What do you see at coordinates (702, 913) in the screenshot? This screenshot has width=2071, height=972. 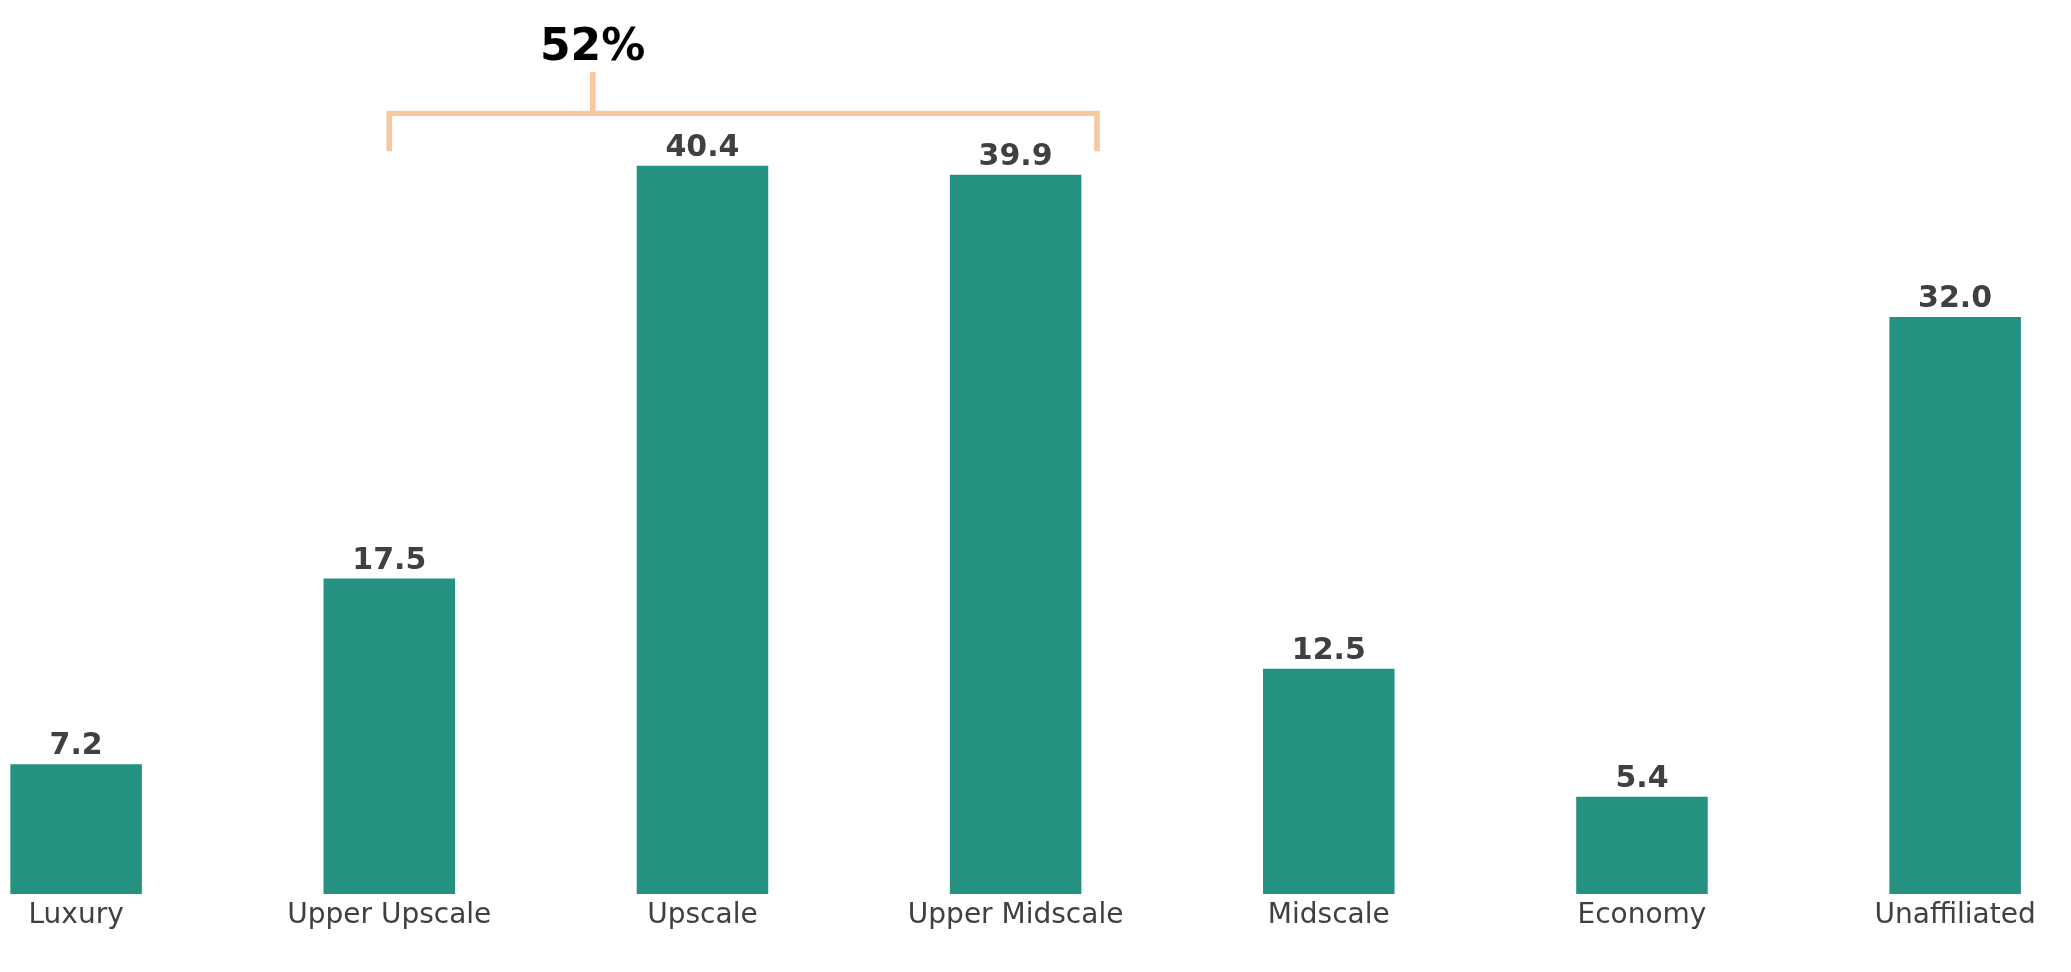 I see `x-tick-label: Upscale` at bounding box center [702, 913].